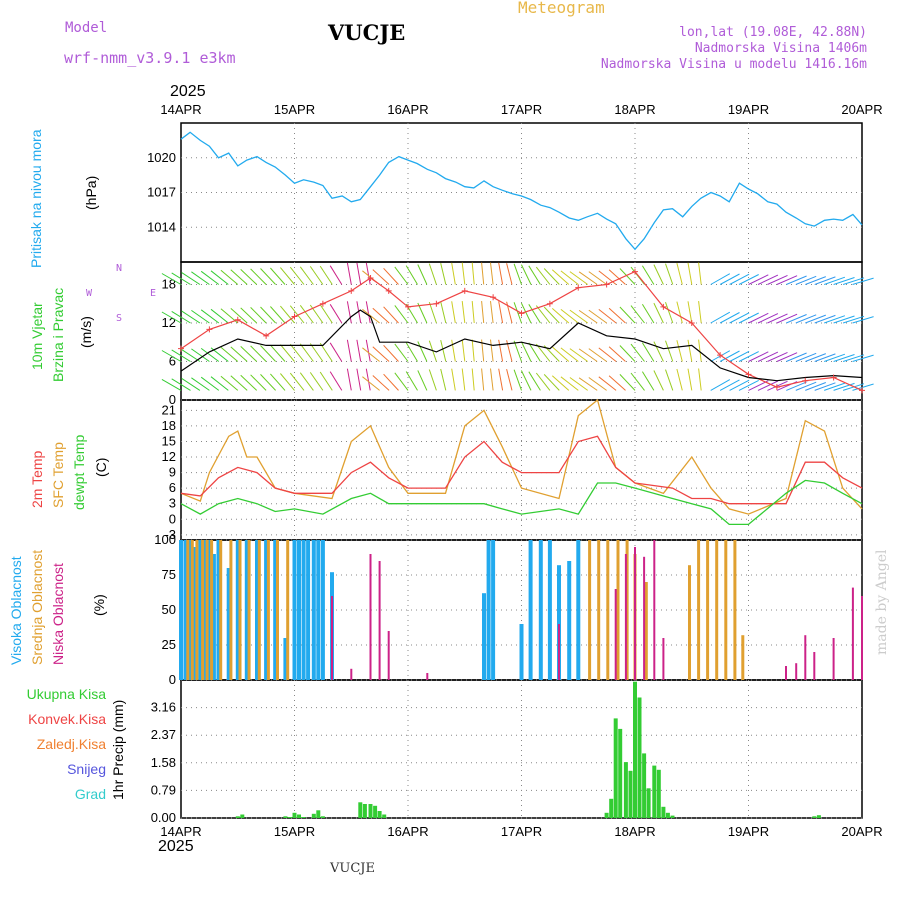  What do you see at coordinates (119, 268) in the screenshot?
I see `compass-n: N` at bounding box center [119, 268].